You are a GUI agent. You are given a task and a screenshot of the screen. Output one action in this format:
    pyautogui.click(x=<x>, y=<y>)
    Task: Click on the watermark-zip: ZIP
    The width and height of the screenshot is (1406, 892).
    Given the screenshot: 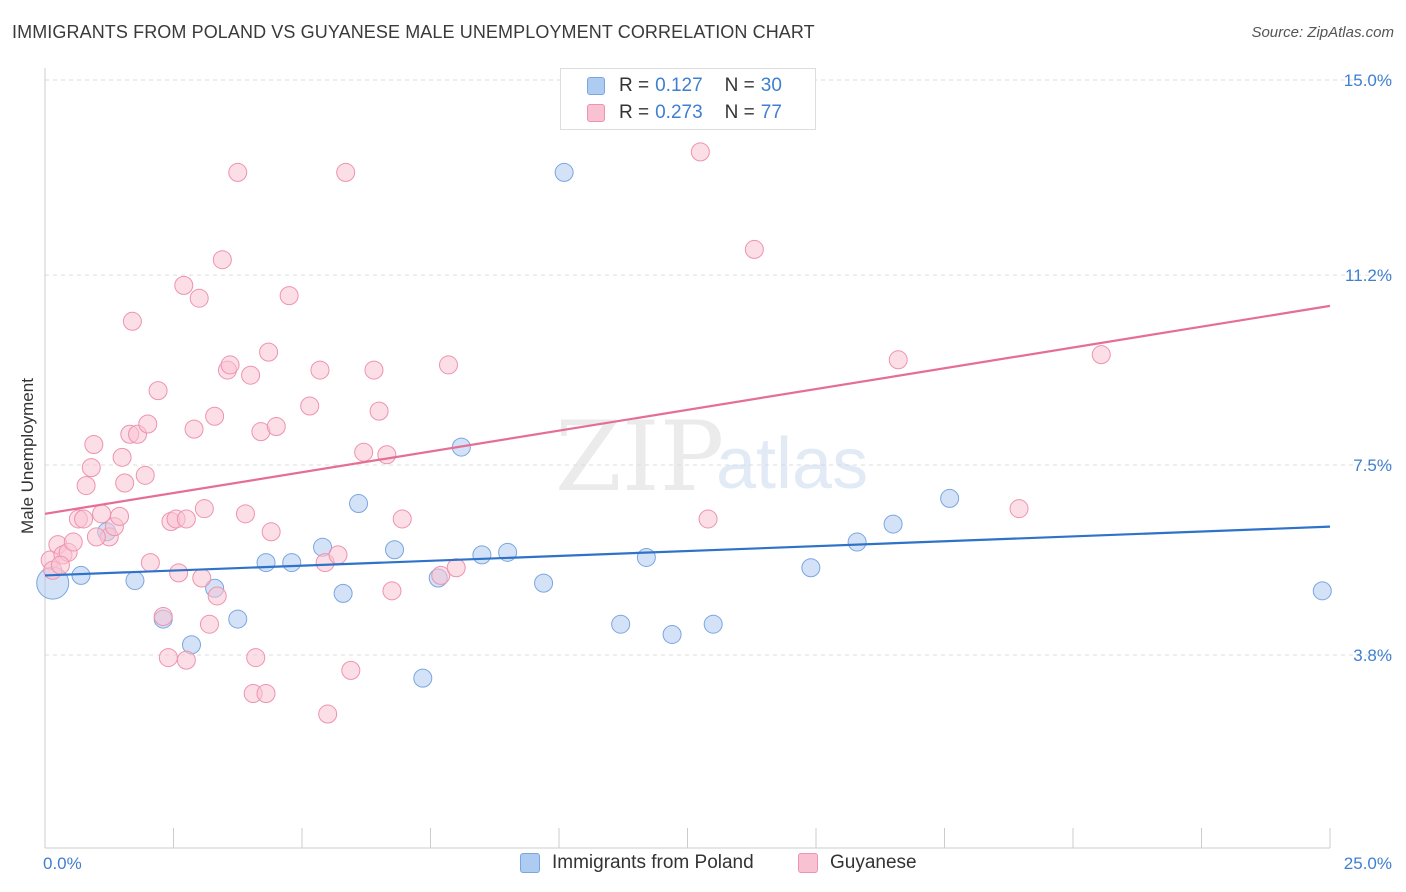 What is the action you would take?
    pyautogui.click(x=639, y=457)
    